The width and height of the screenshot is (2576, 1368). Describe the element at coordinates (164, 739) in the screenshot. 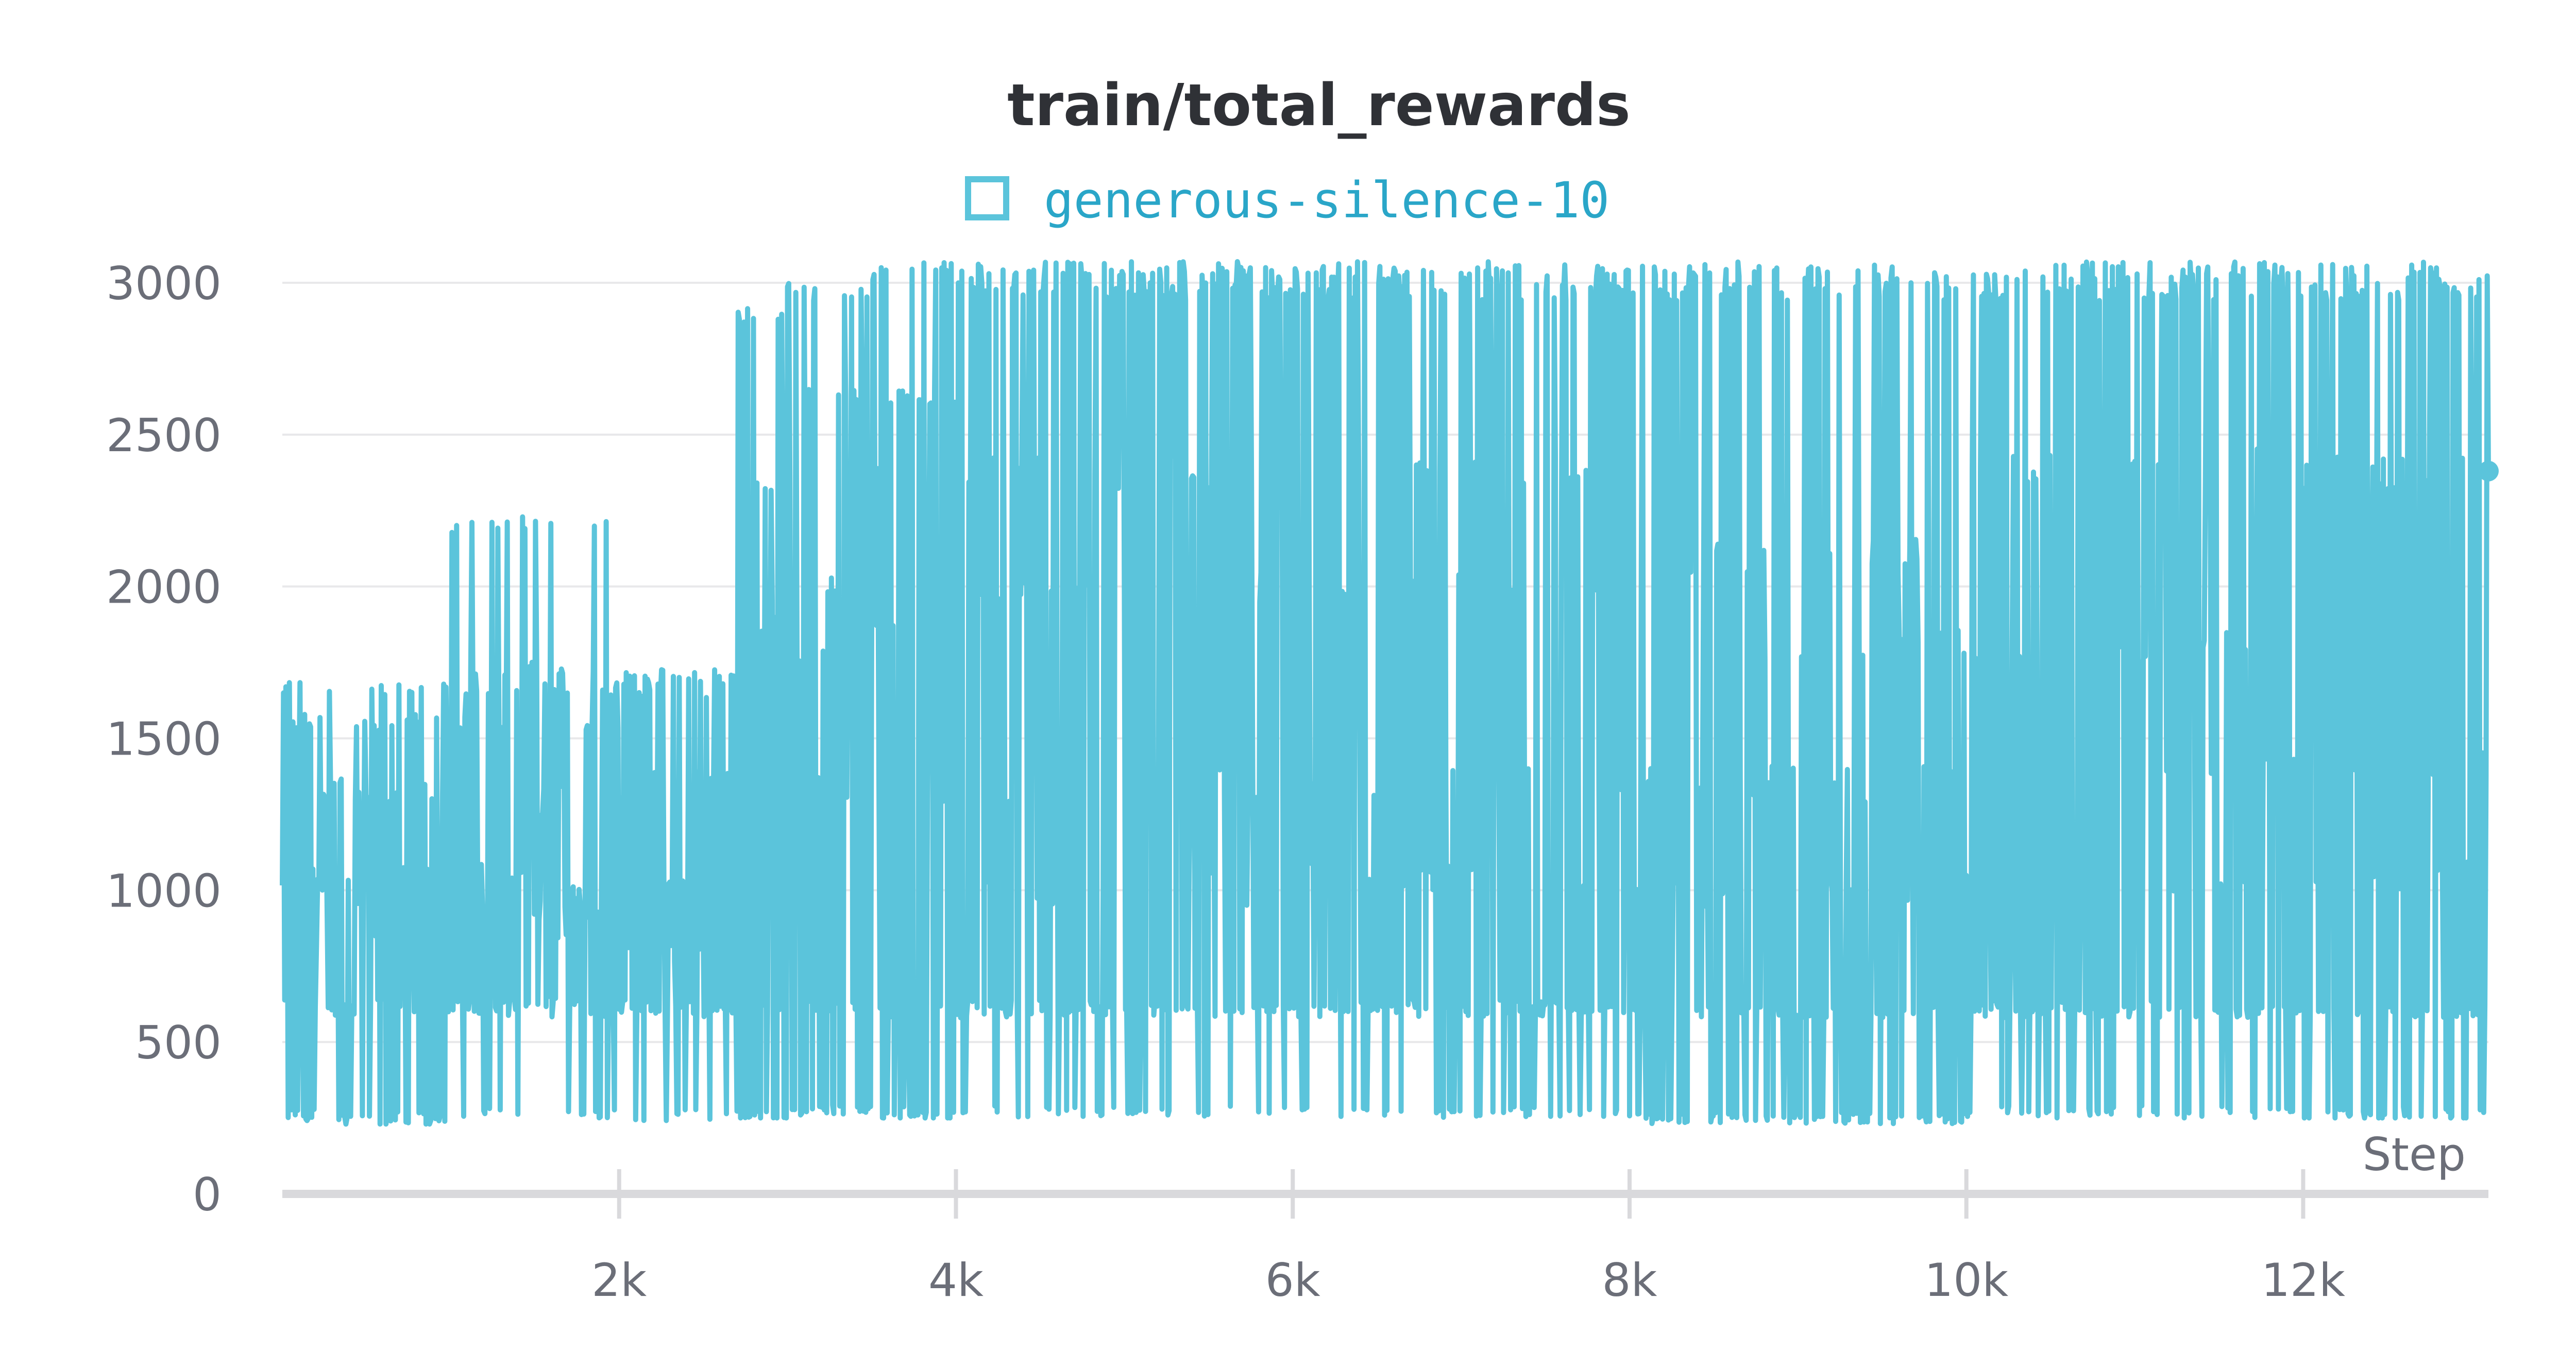

I see `y-tick-label-1500: 1500` at that location.